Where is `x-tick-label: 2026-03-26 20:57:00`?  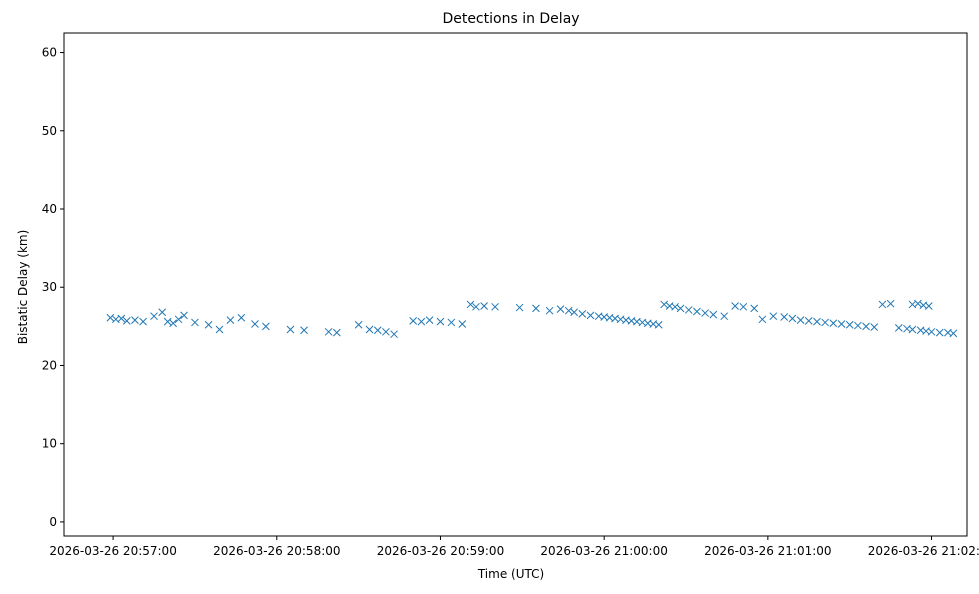
x-tick-label: 2026-03-26 20:57:00 is located at coordinates (112, 551).